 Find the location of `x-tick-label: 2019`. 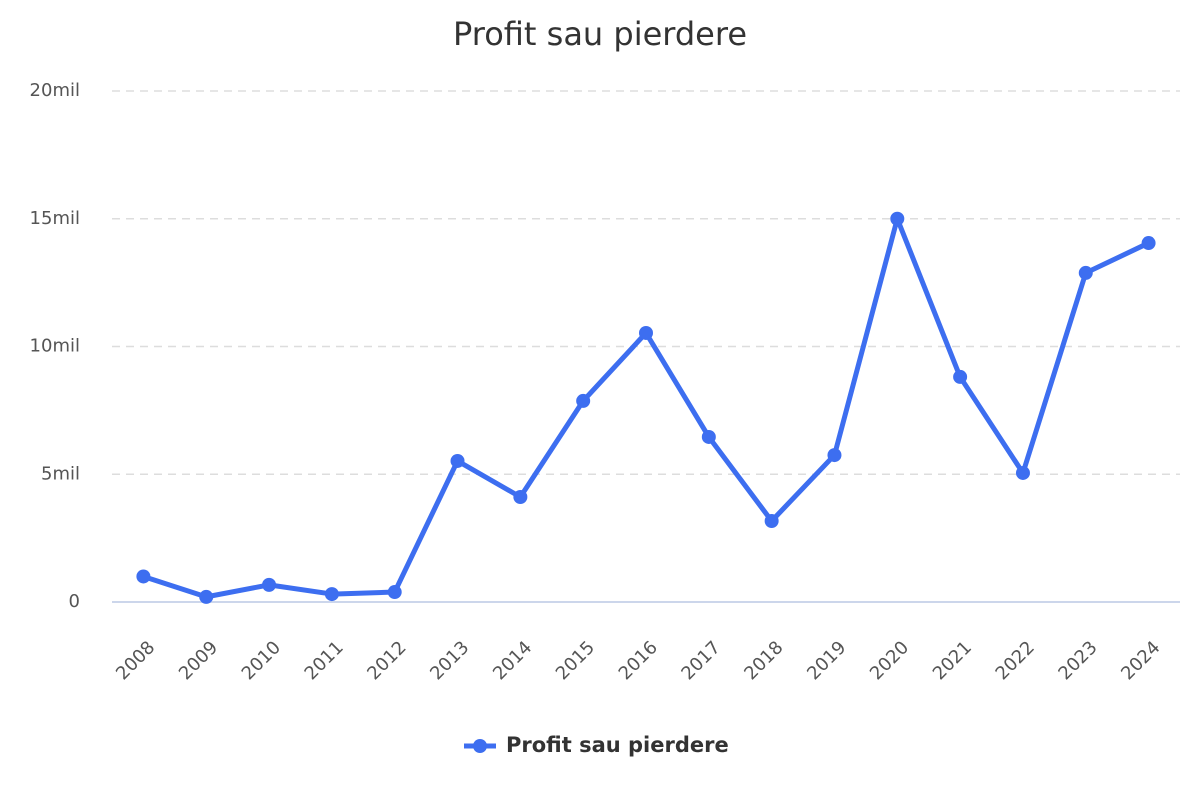

x-tick-label: 2019 is located at coordinates (826, 660).